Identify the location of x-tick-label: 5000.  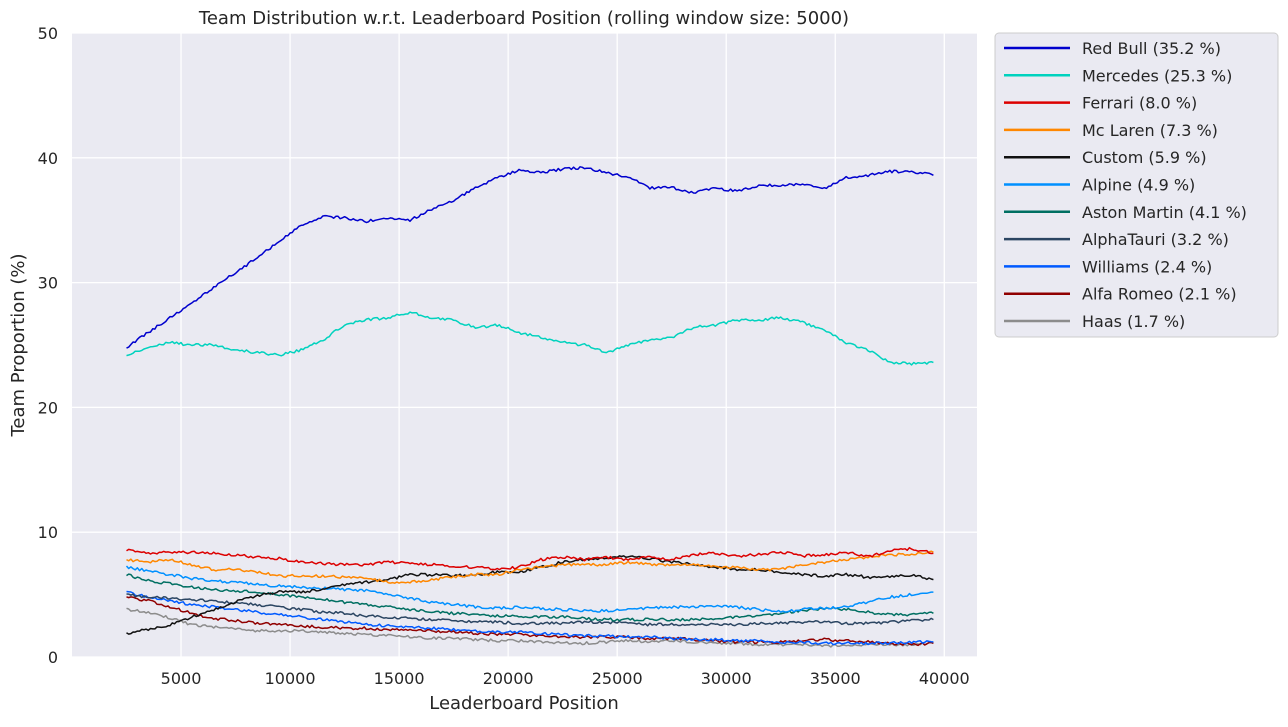
(181, 678).